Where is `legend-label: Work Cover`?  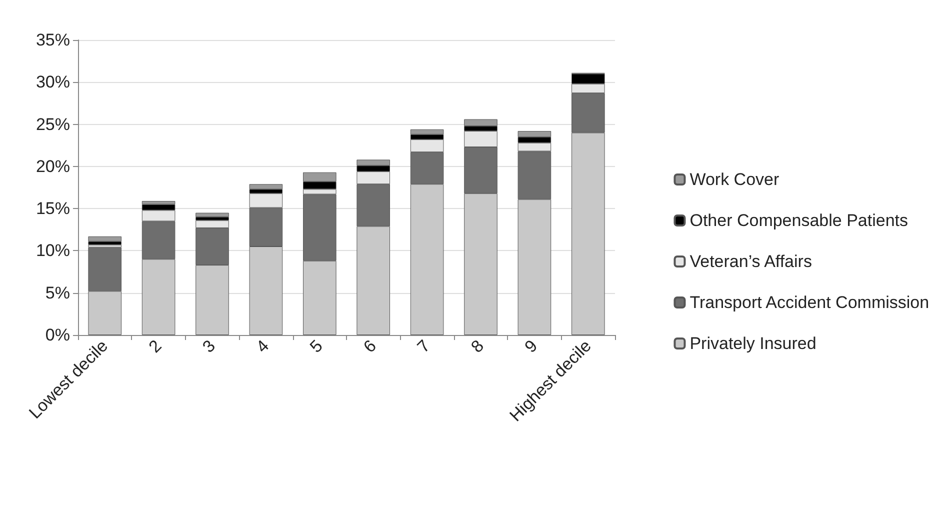 legend-label: Work Cover is located at coordinates (735, 179).